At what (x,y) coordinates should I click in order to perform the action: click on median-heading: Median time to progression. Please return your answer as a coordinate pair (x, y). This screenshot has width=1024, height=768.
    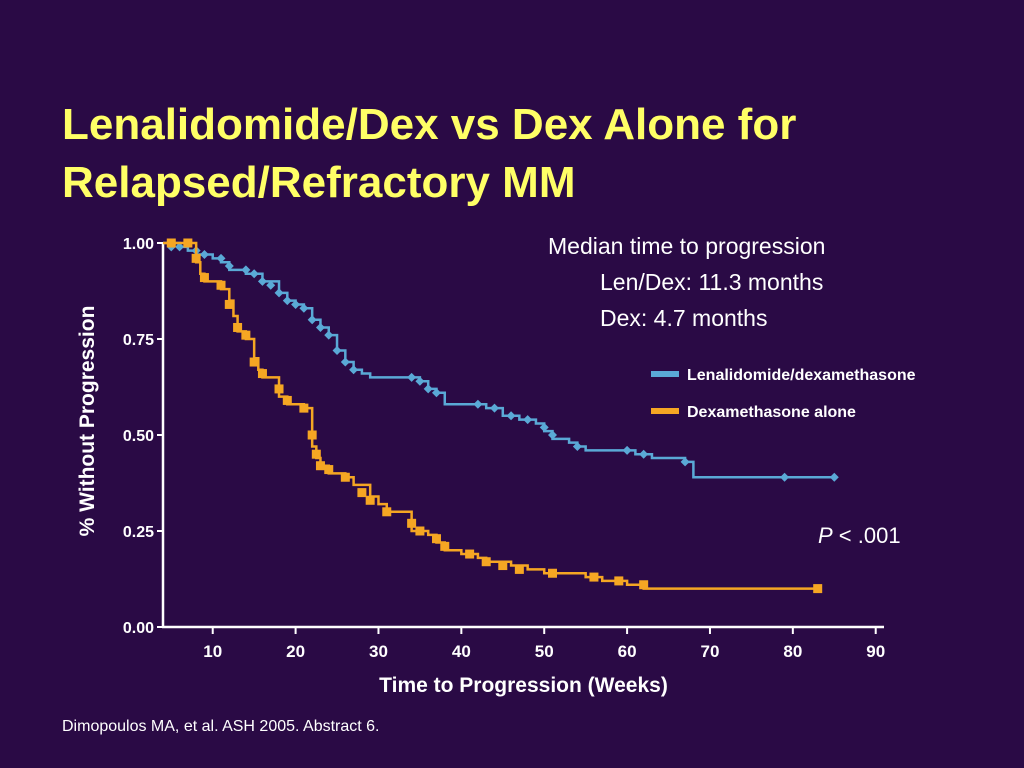
    Looking at the image, I should click on (687, 246).